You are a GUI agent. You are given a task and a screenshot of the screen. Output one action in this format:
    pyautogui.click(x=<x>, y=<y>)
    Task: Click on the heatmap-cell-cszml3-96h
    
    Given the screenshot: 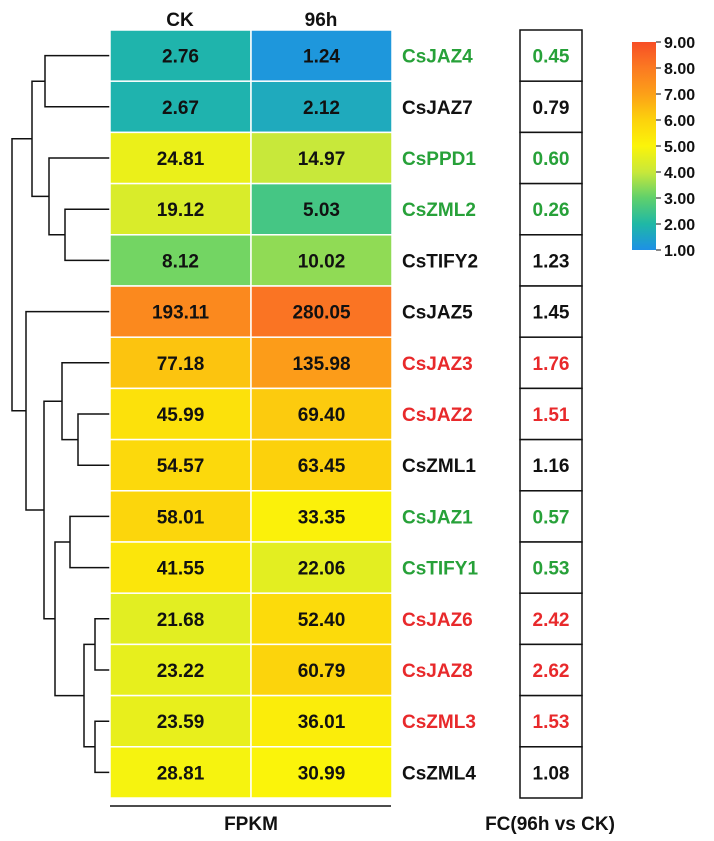 What is the action you would take?
    pyautogui.click(x=321, y=721)
    